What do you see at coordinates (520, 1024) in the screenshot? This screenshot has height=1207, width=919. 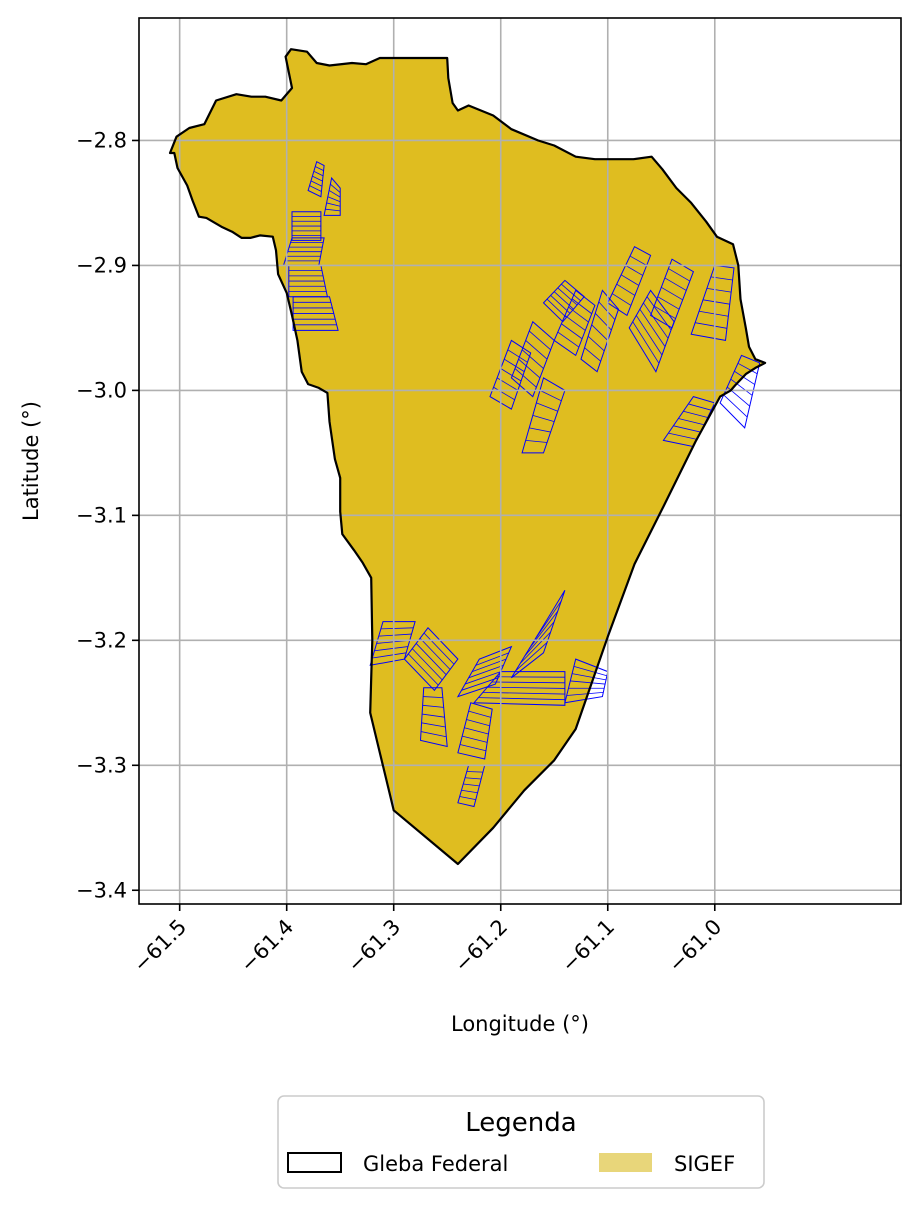 I see `x-axis-label: Longitude (°)` at bounding box center [520, 1024].